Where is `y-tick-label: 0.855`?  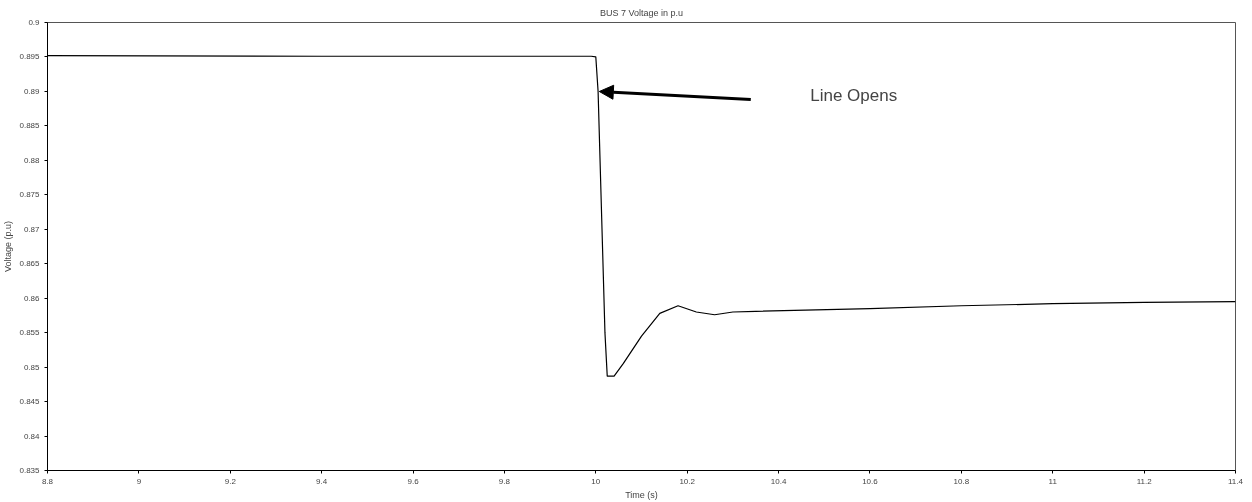 y-tick-label: 0.855 is located at coordinates (30, 333).